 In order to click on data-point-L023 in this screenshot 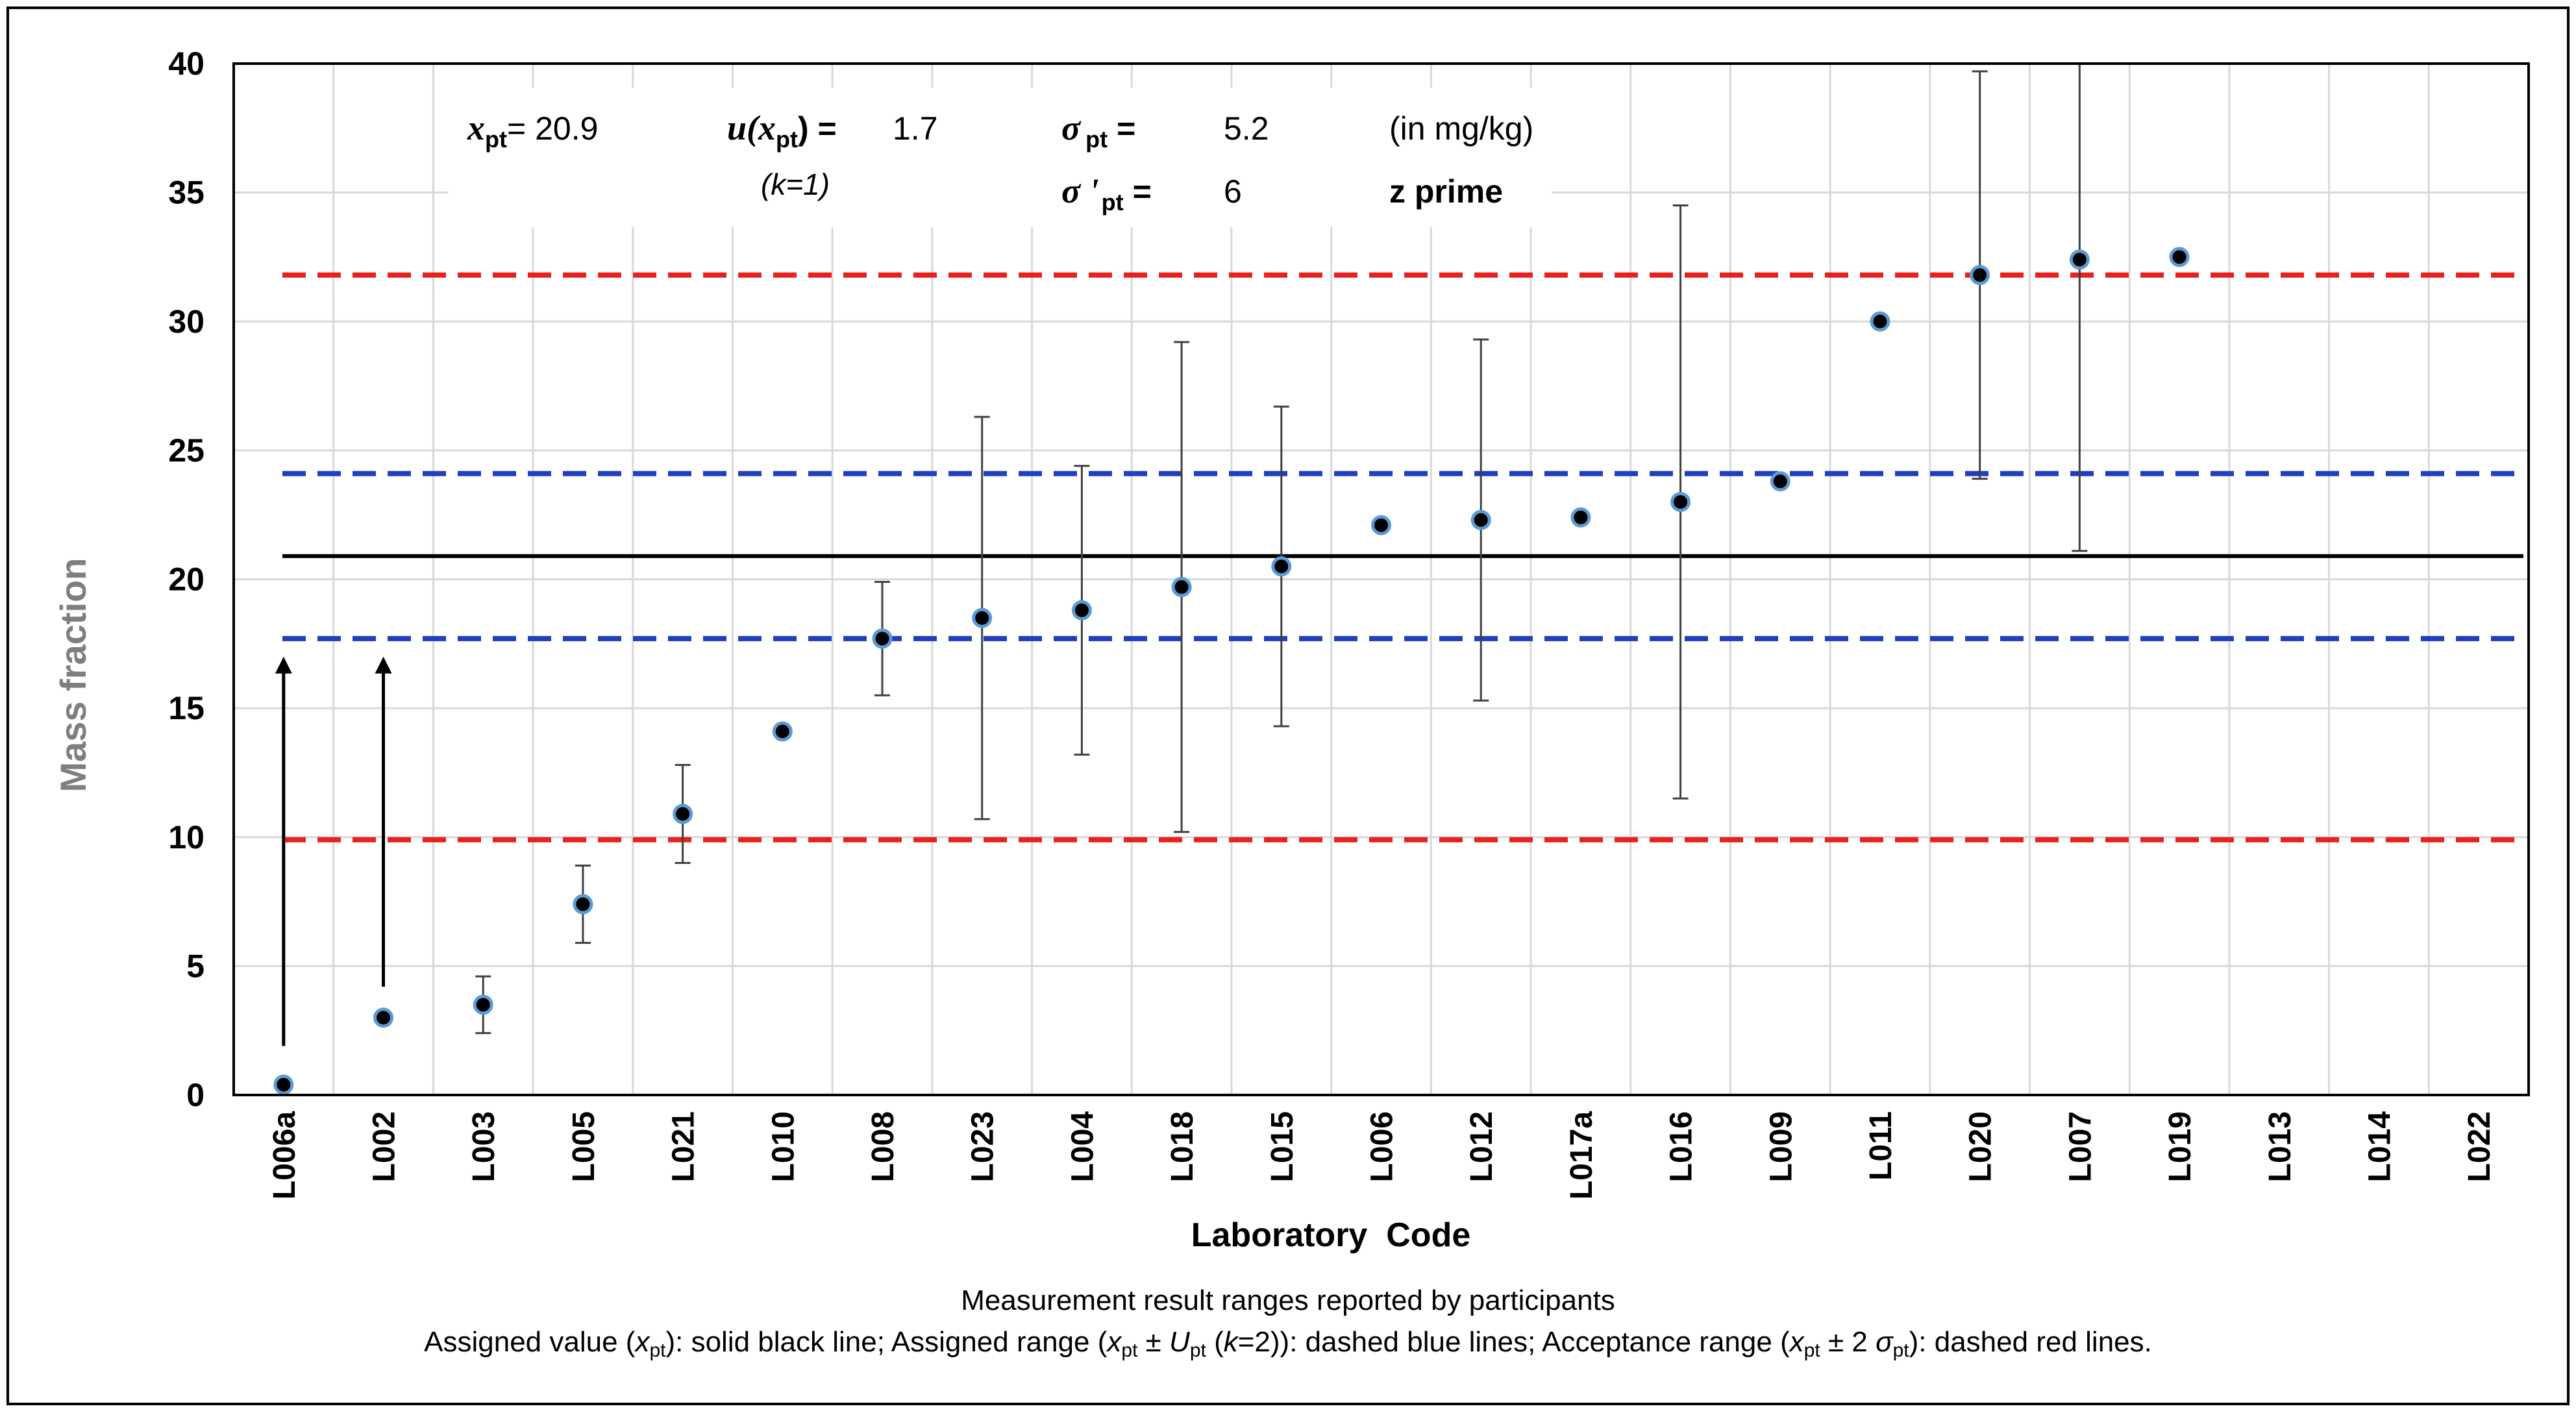, I will do `click(982, 618)`.